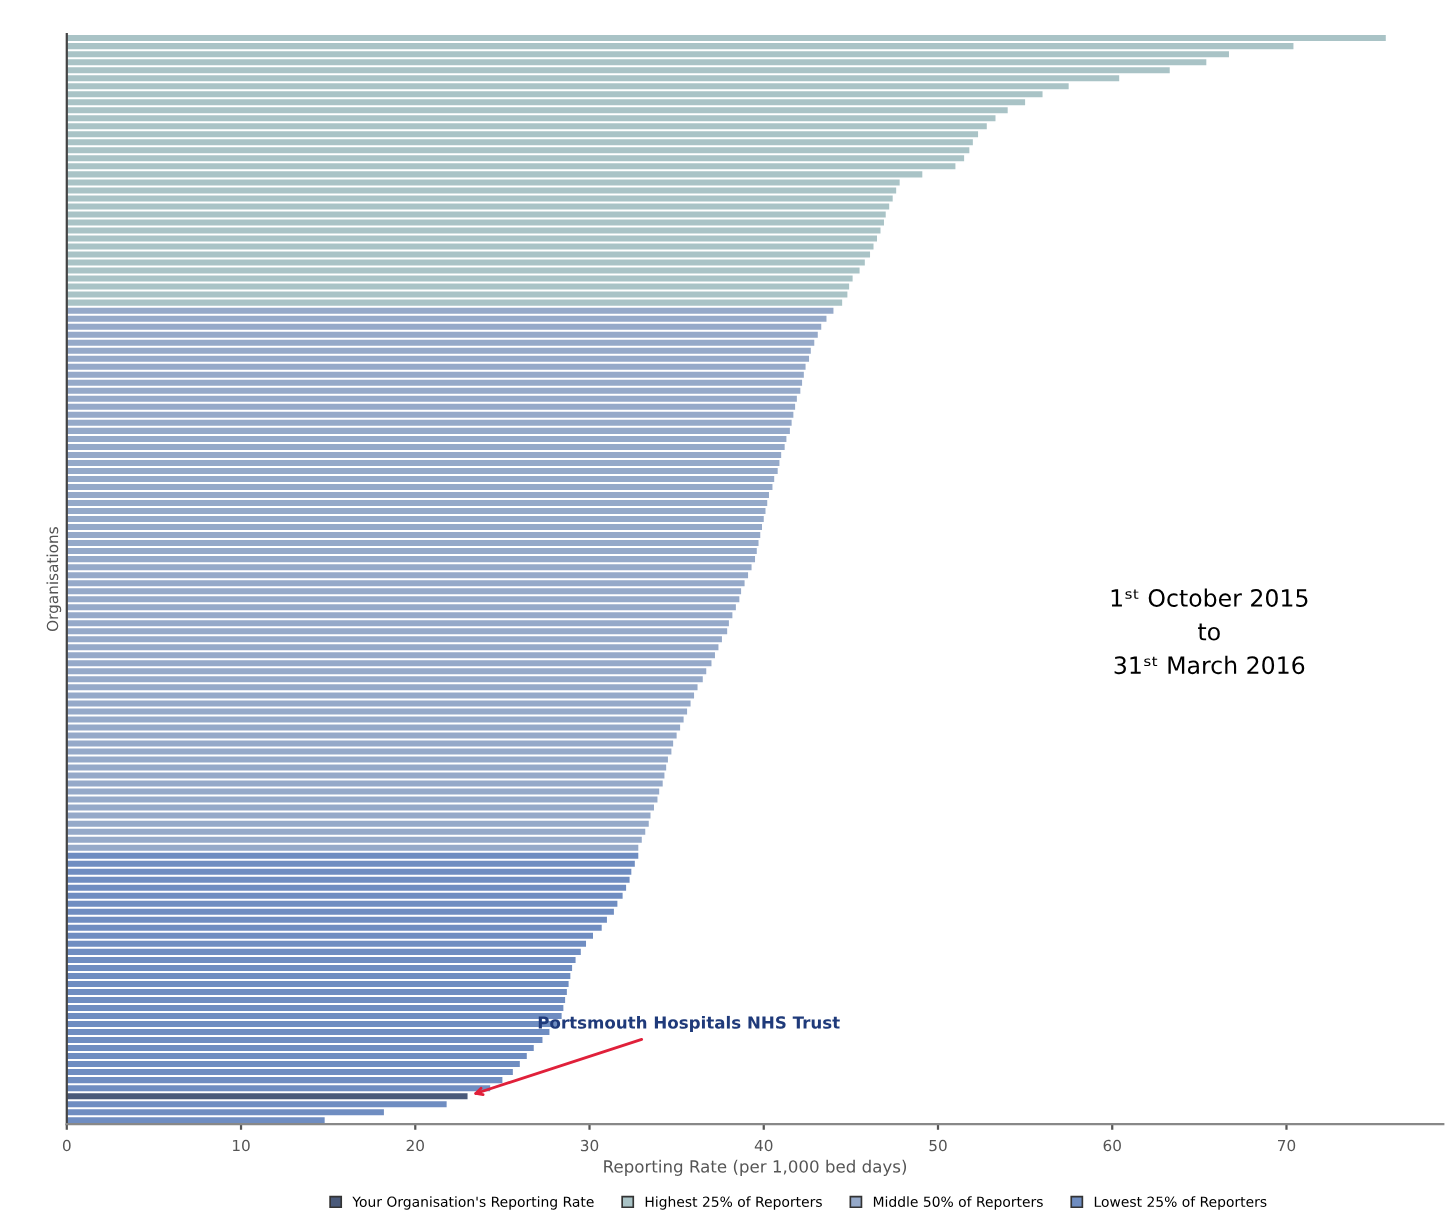 Image resolution: width=1452 pixels, height=1218 pixels. I want to click on annotation: 1ˢᵗ October 2015 to 31ˢᵗ March 2016, so click(1209, 631).